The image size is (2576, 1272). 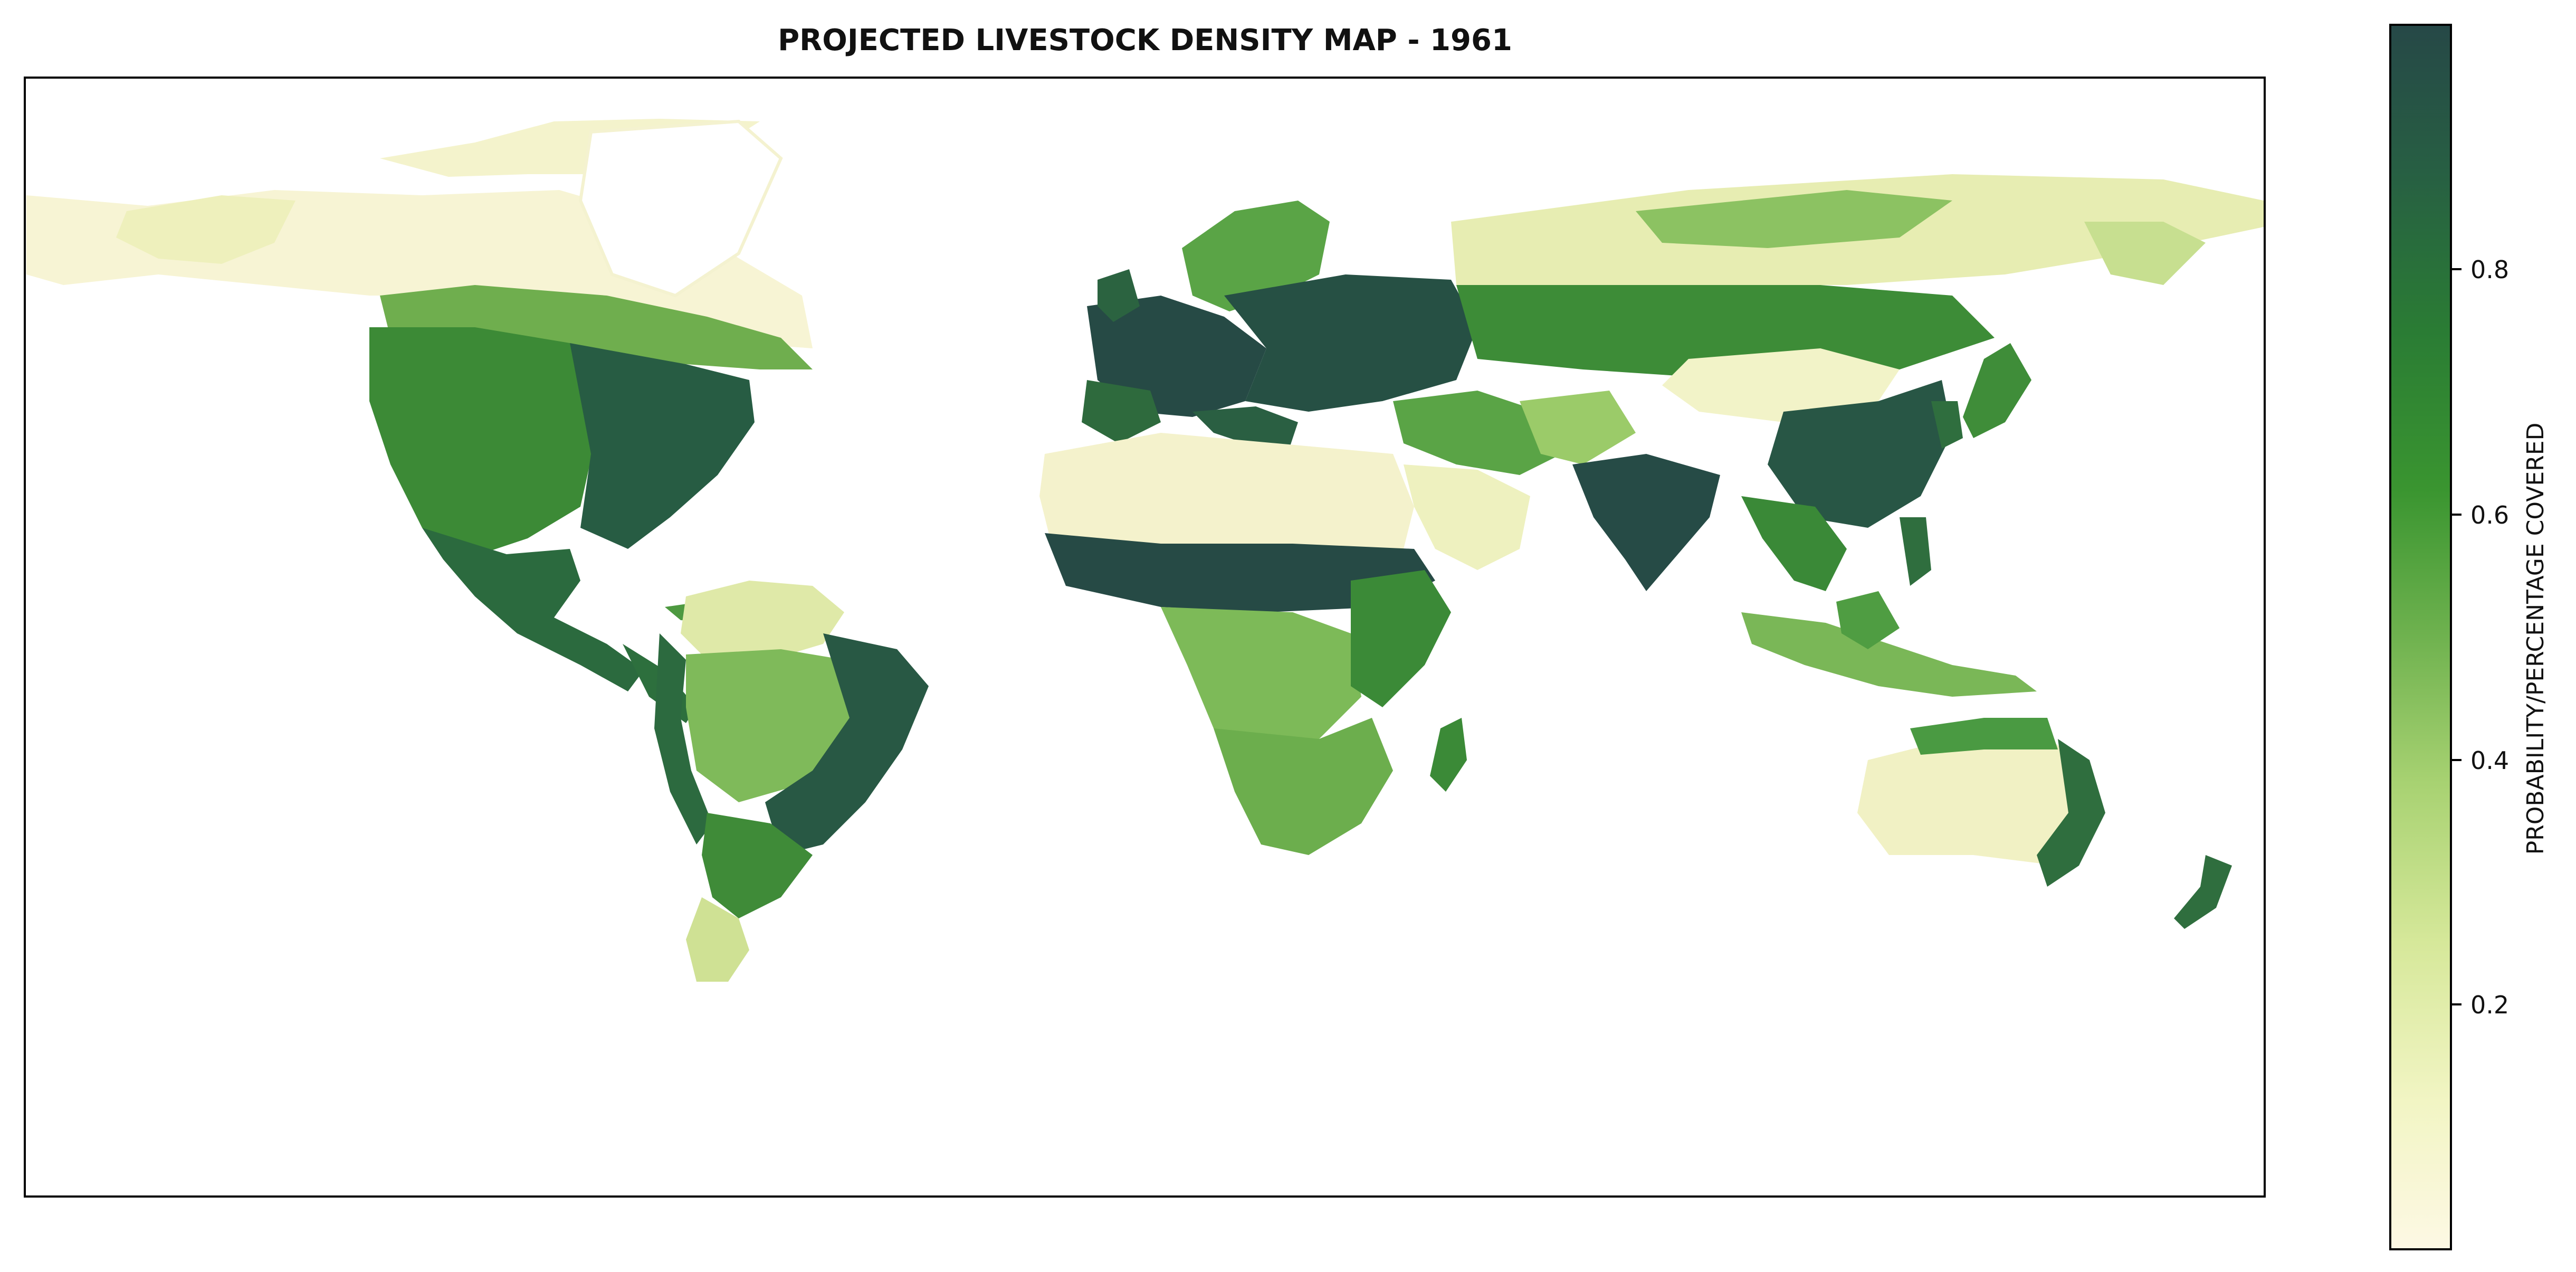 I want to click on andes-coast, so click(x=683, y=738).